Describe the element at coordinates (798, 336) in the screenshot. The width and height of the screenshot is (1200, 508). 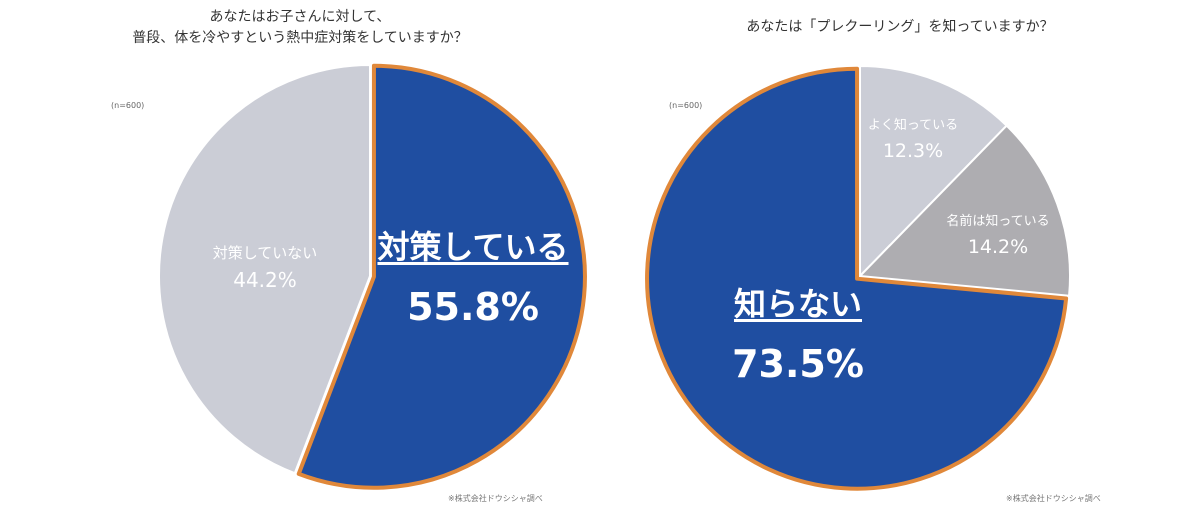
I see `slice-label: 知らない 73.5%` at that location.